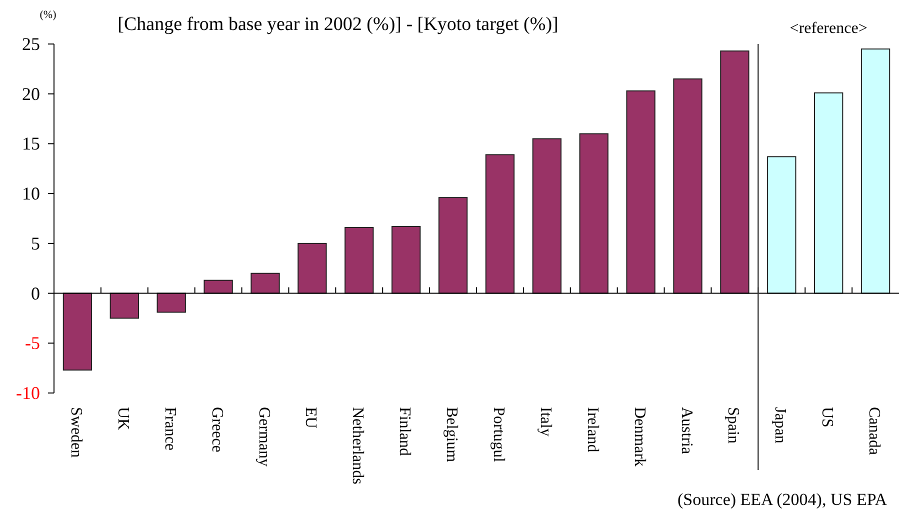 This screenshot has width=899, height=511. What do you see at coordinates (338, 24) in the screenshot?
I see `chart-title: [Change from base year in 2002 (%)] - [Kyoto target (%)]` at bounding box center [338, 24].